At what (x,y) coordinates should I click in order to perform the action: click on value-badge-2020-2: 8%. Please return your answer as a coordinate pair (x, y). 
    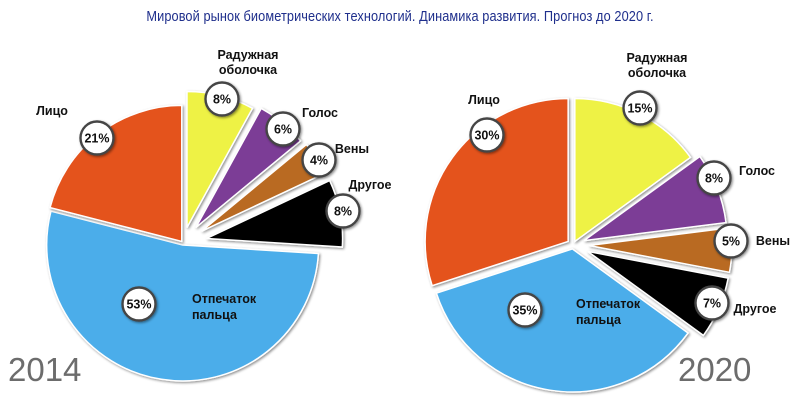
    Looking at the image, I should click on (714, 178).